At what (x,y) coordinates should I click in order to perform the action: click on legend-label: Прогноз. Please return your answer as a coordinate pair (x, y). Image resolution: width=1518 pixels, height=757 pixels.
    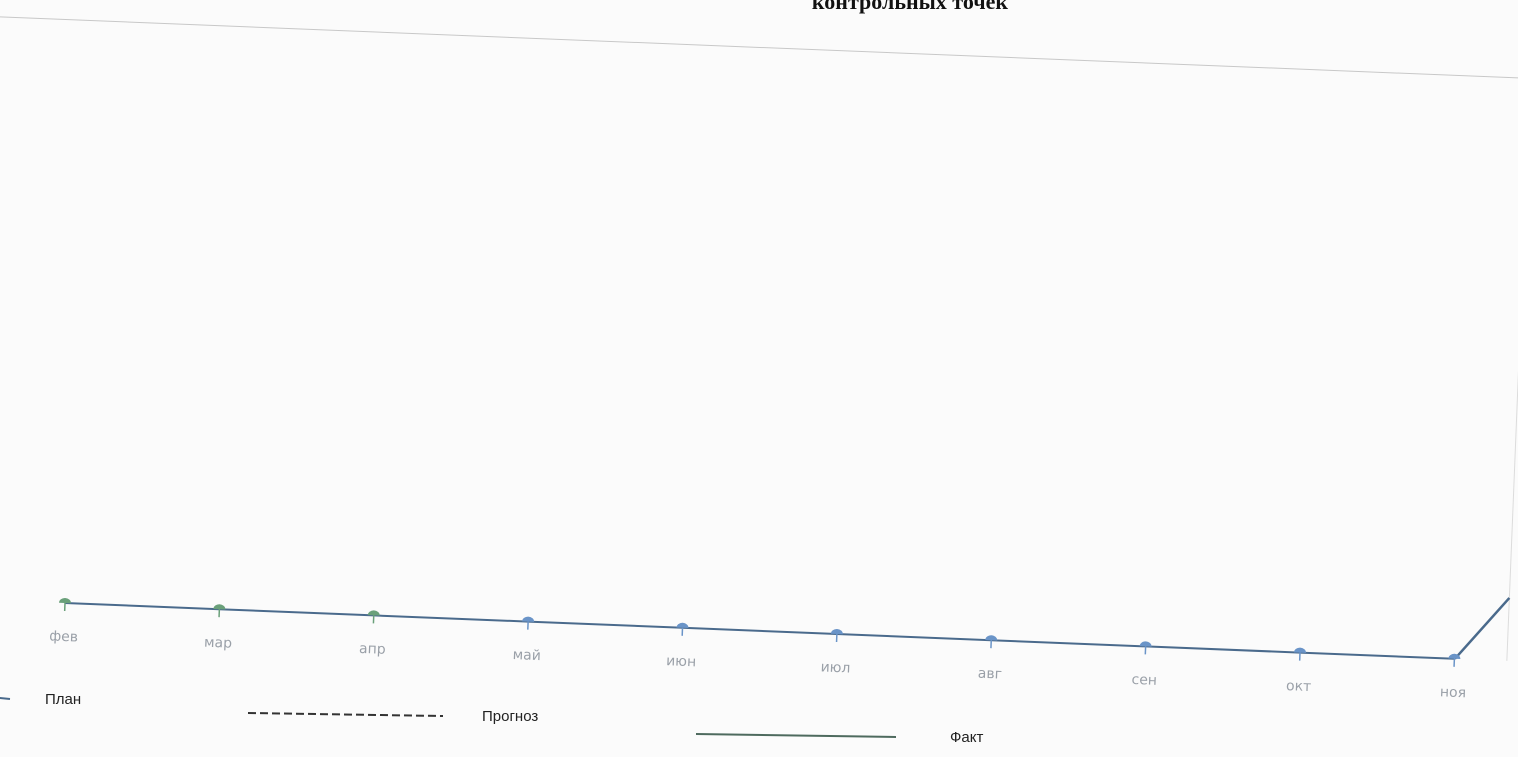
    Looking at the image, I should click on (510, 716).